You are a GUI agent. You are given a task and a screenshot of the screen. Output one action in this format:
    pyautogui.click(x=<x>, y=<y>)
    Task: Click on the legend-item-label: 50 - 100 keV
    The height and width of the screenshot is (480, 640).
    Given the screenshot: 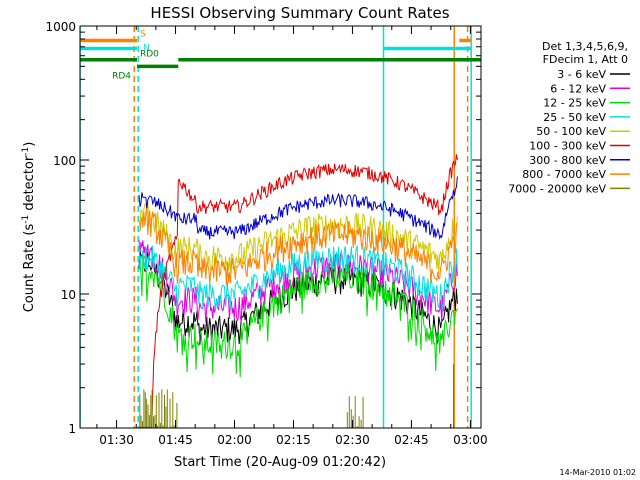 What is the action you would take?
    pyautogui.click(x=571, y=131)
    